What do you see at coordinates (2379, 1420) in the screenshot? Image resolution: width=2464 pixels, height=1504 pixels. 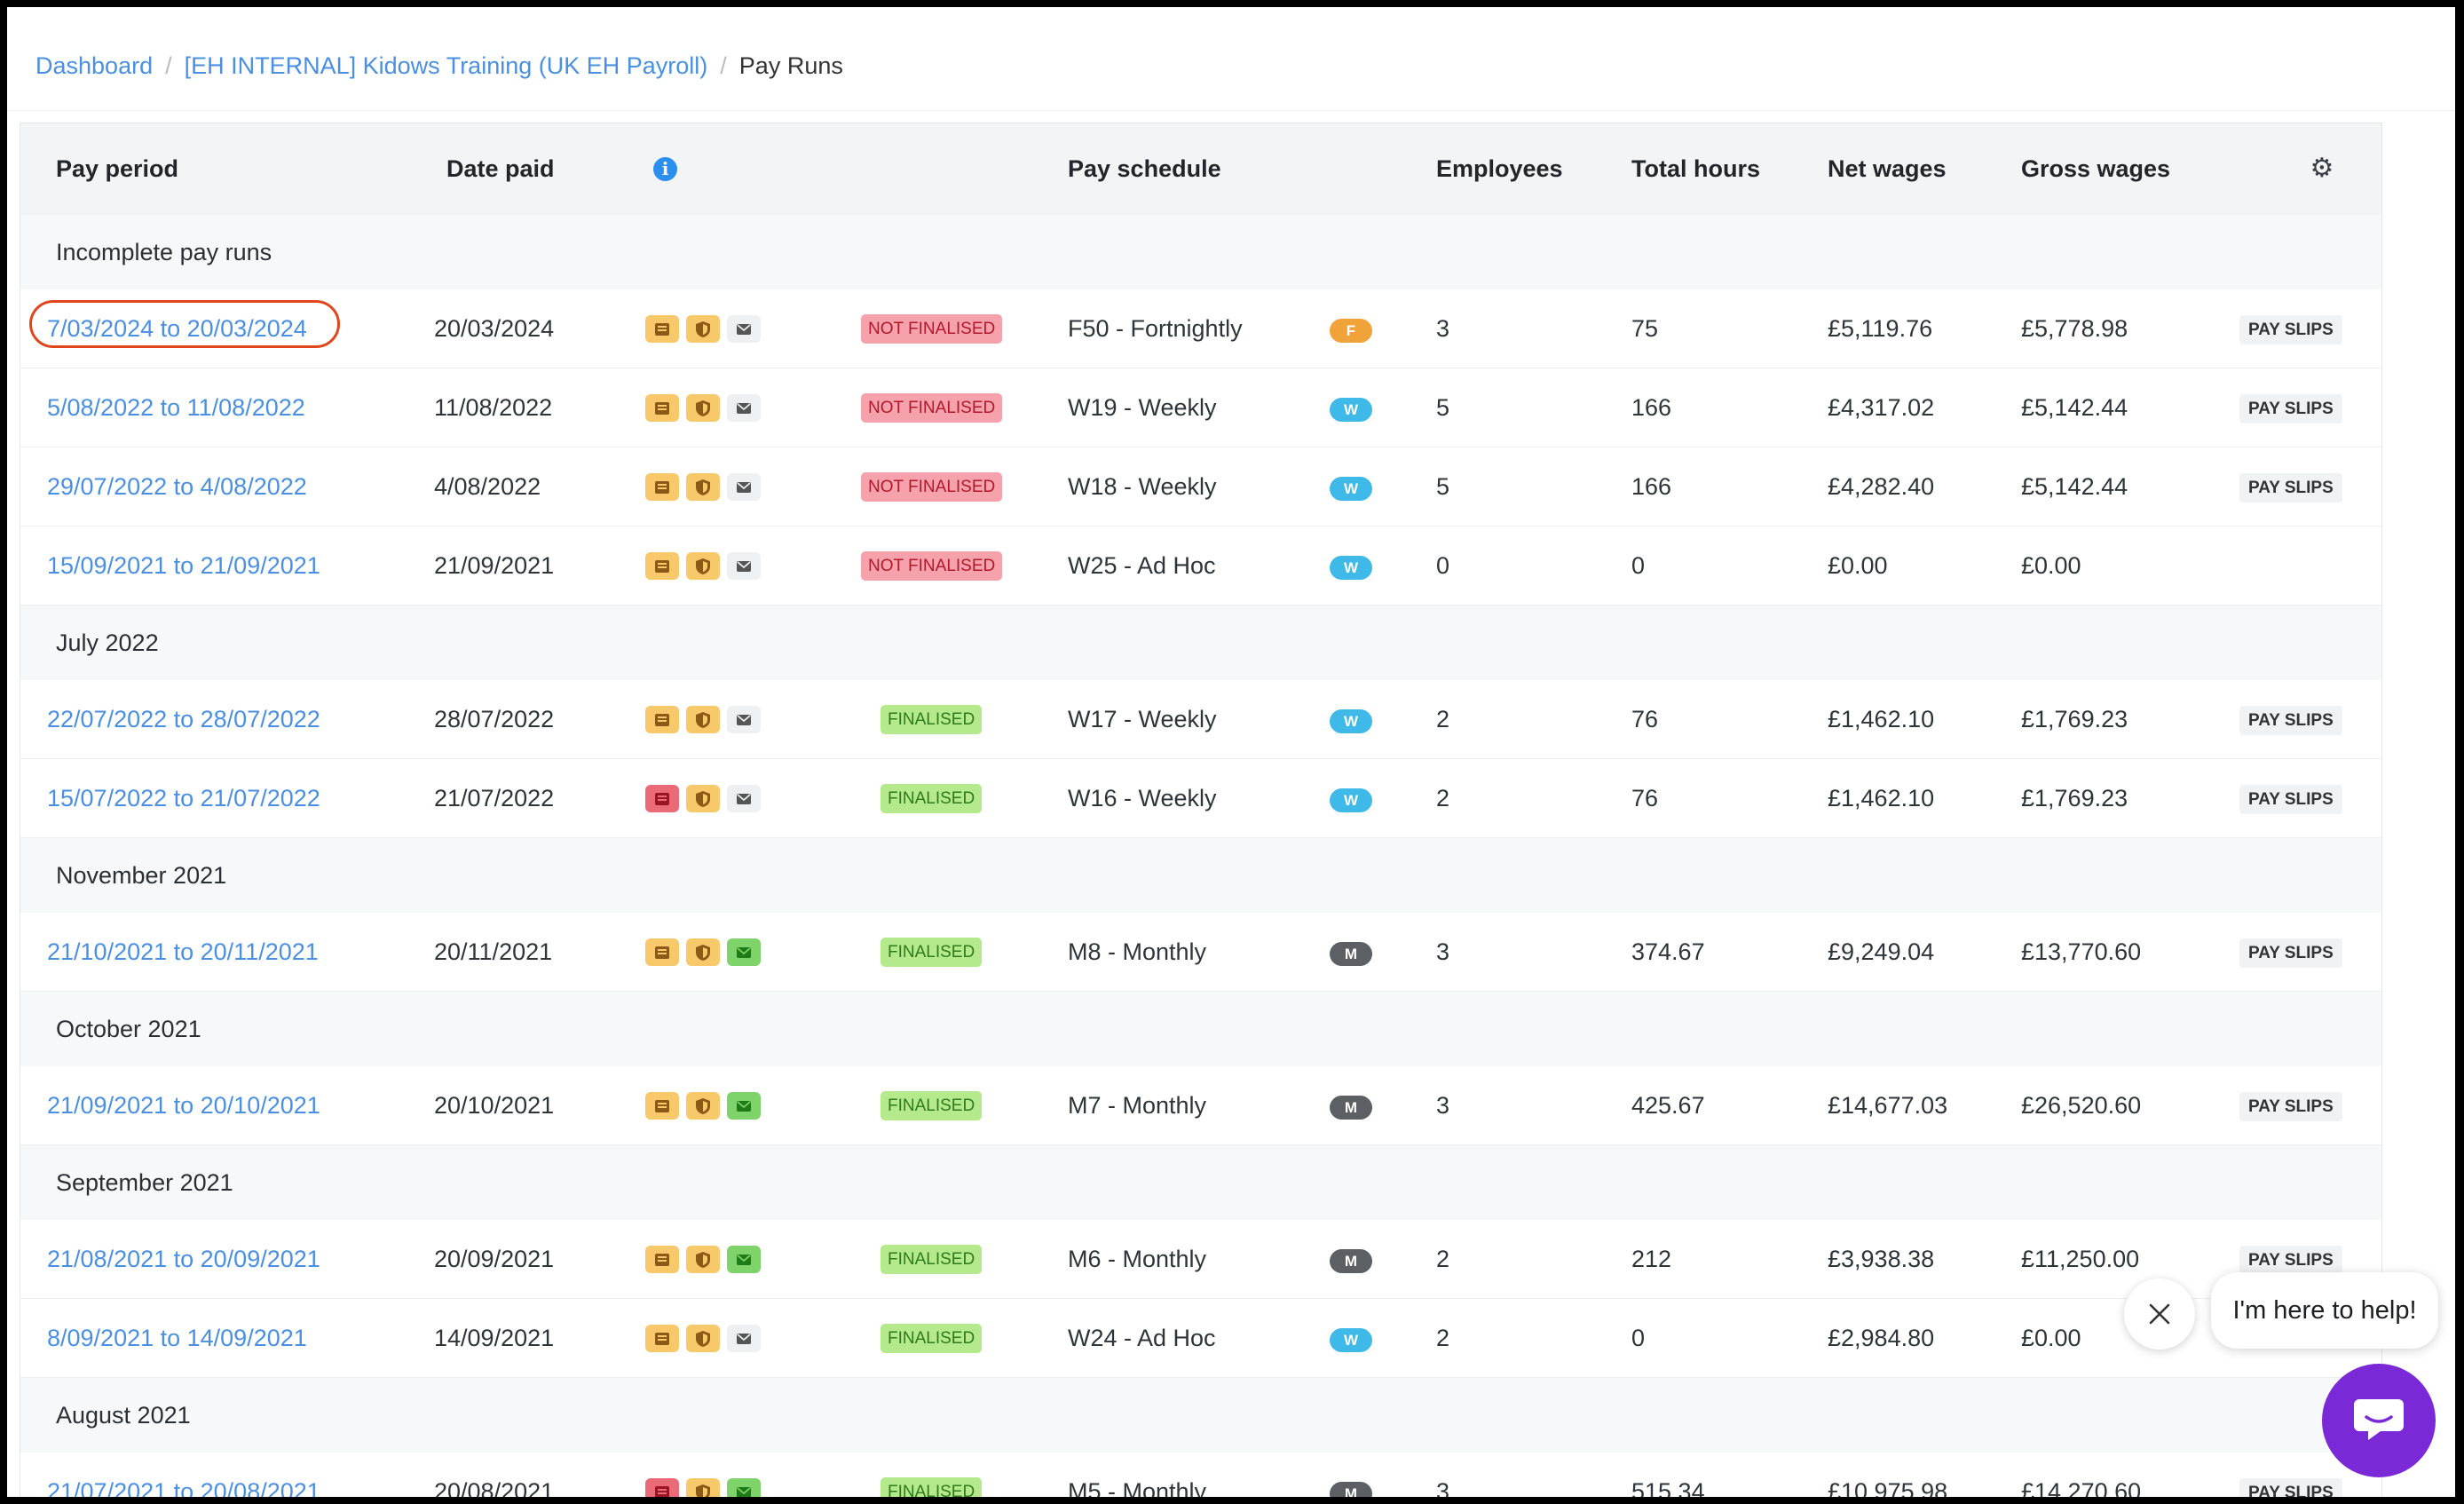 I see `chat-launcher-button` at bounding box center [2379, 1420].